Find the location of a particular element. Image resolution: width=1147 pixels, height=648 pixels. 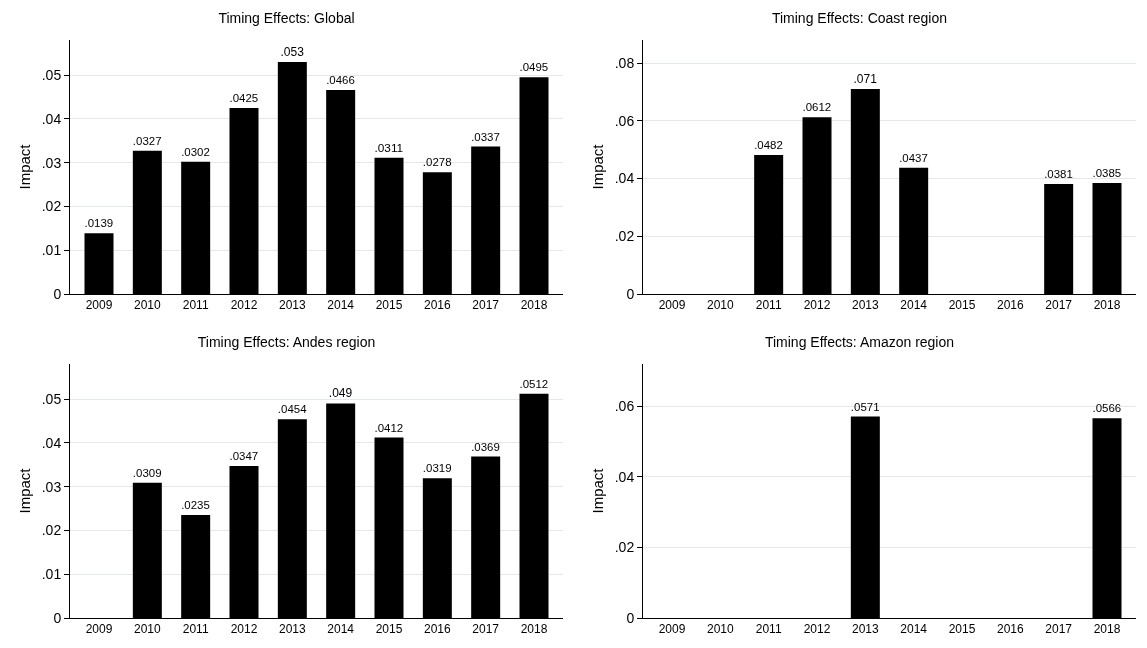

data-label: .0309 is located at coordinates (147, 472).